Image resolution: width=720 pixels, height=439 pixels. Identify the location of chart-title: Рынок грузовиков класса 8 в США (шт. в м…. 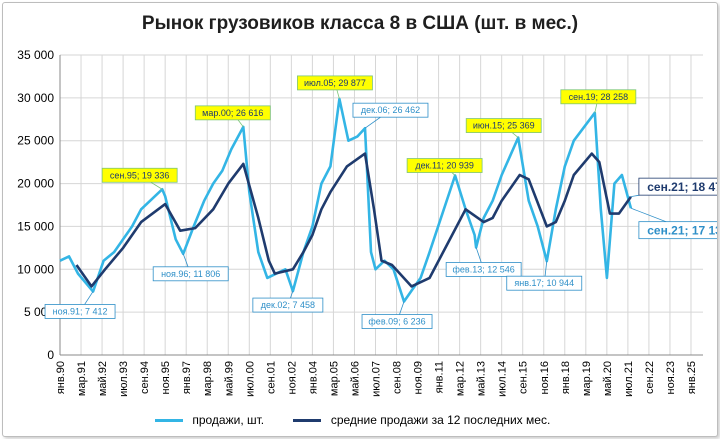
(360, 23).